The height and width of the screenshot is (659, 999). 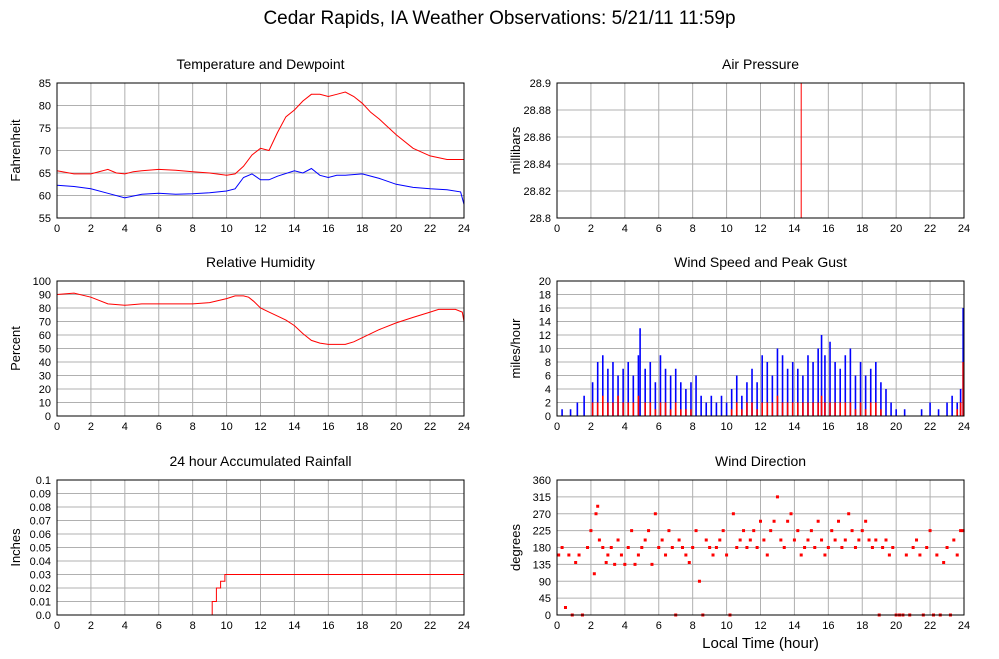 What do you see at coordinates (760, 461) in the screenshot?
I see `chart-title: Wind Direction` at bounding box center [760, 461].